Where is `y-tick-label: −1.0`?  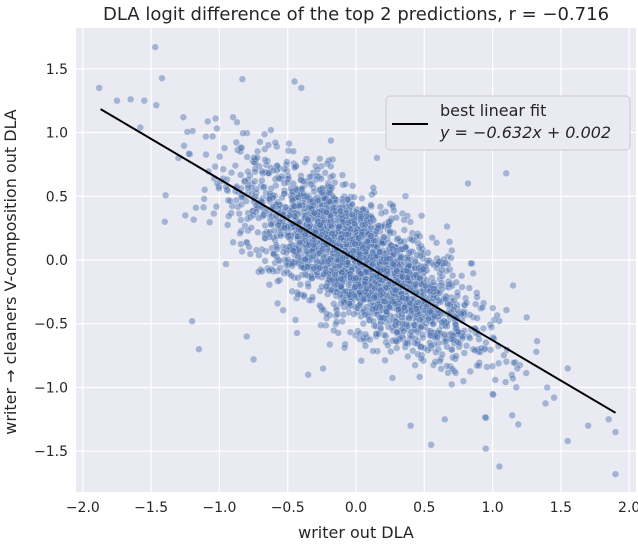 y-tick-label: −1.0 is located at coordinates (51, 388).